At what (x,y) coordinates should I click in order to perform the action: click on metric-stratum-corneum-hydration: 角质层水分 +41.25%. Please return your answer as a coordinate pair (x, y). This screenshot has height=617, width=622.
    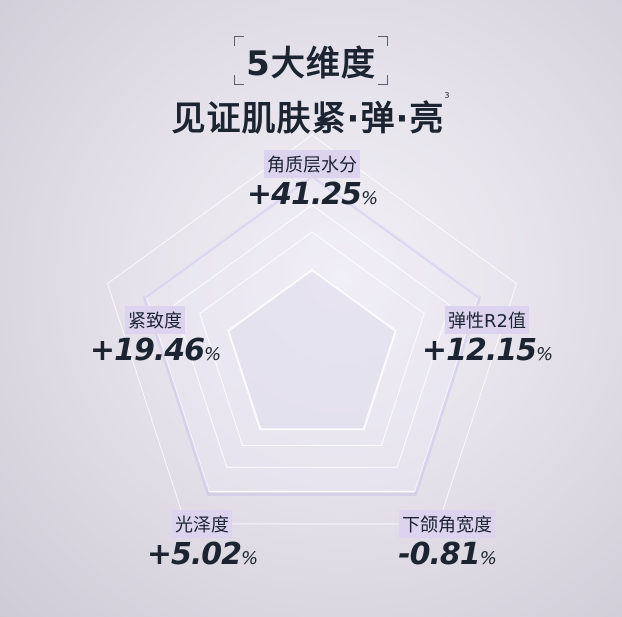
    Looking at the image, I should click on (312, 183).